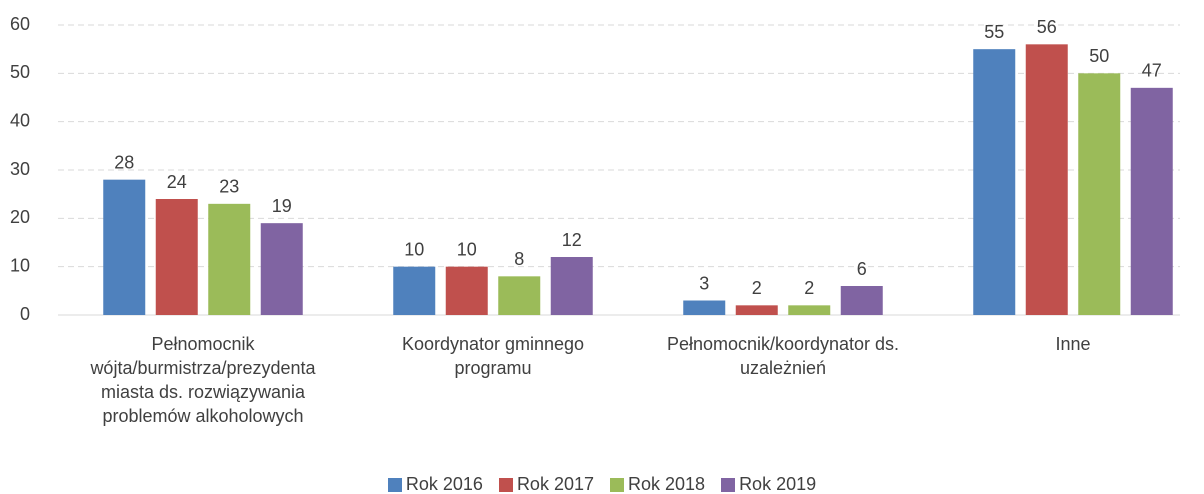  Describe the element at coordinates (25, 314) in the screenshot. I see `y-tick-label: 0` at that location.